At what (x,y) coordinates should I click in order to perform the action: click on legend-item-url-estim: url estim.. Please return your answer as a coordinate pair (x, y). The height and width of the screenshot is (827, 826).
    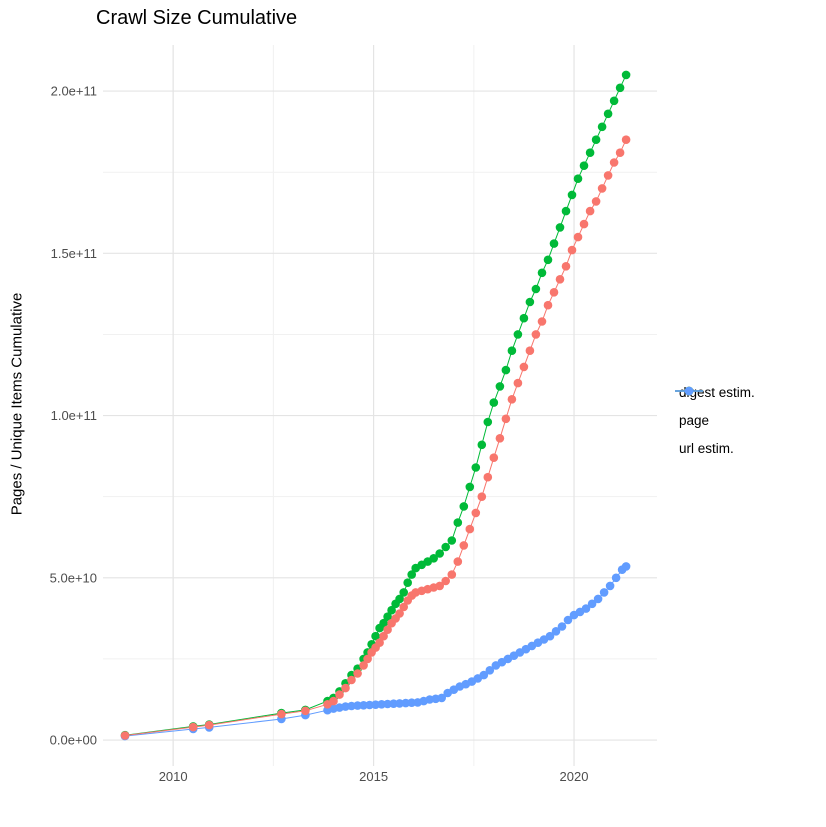
    Looking at the image, I should click on (713, 421).